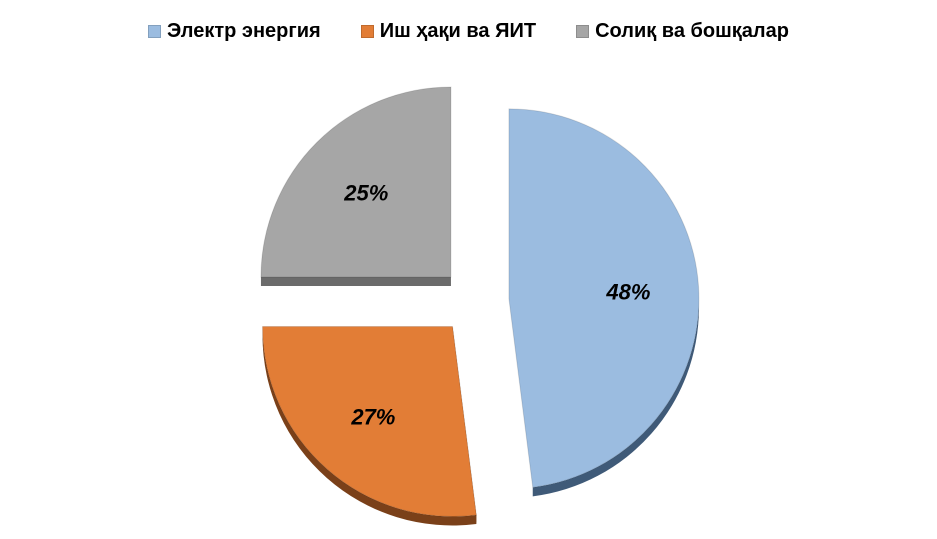  I want to click on legend-label-electricity: Электр энергия, so click(244, 31).